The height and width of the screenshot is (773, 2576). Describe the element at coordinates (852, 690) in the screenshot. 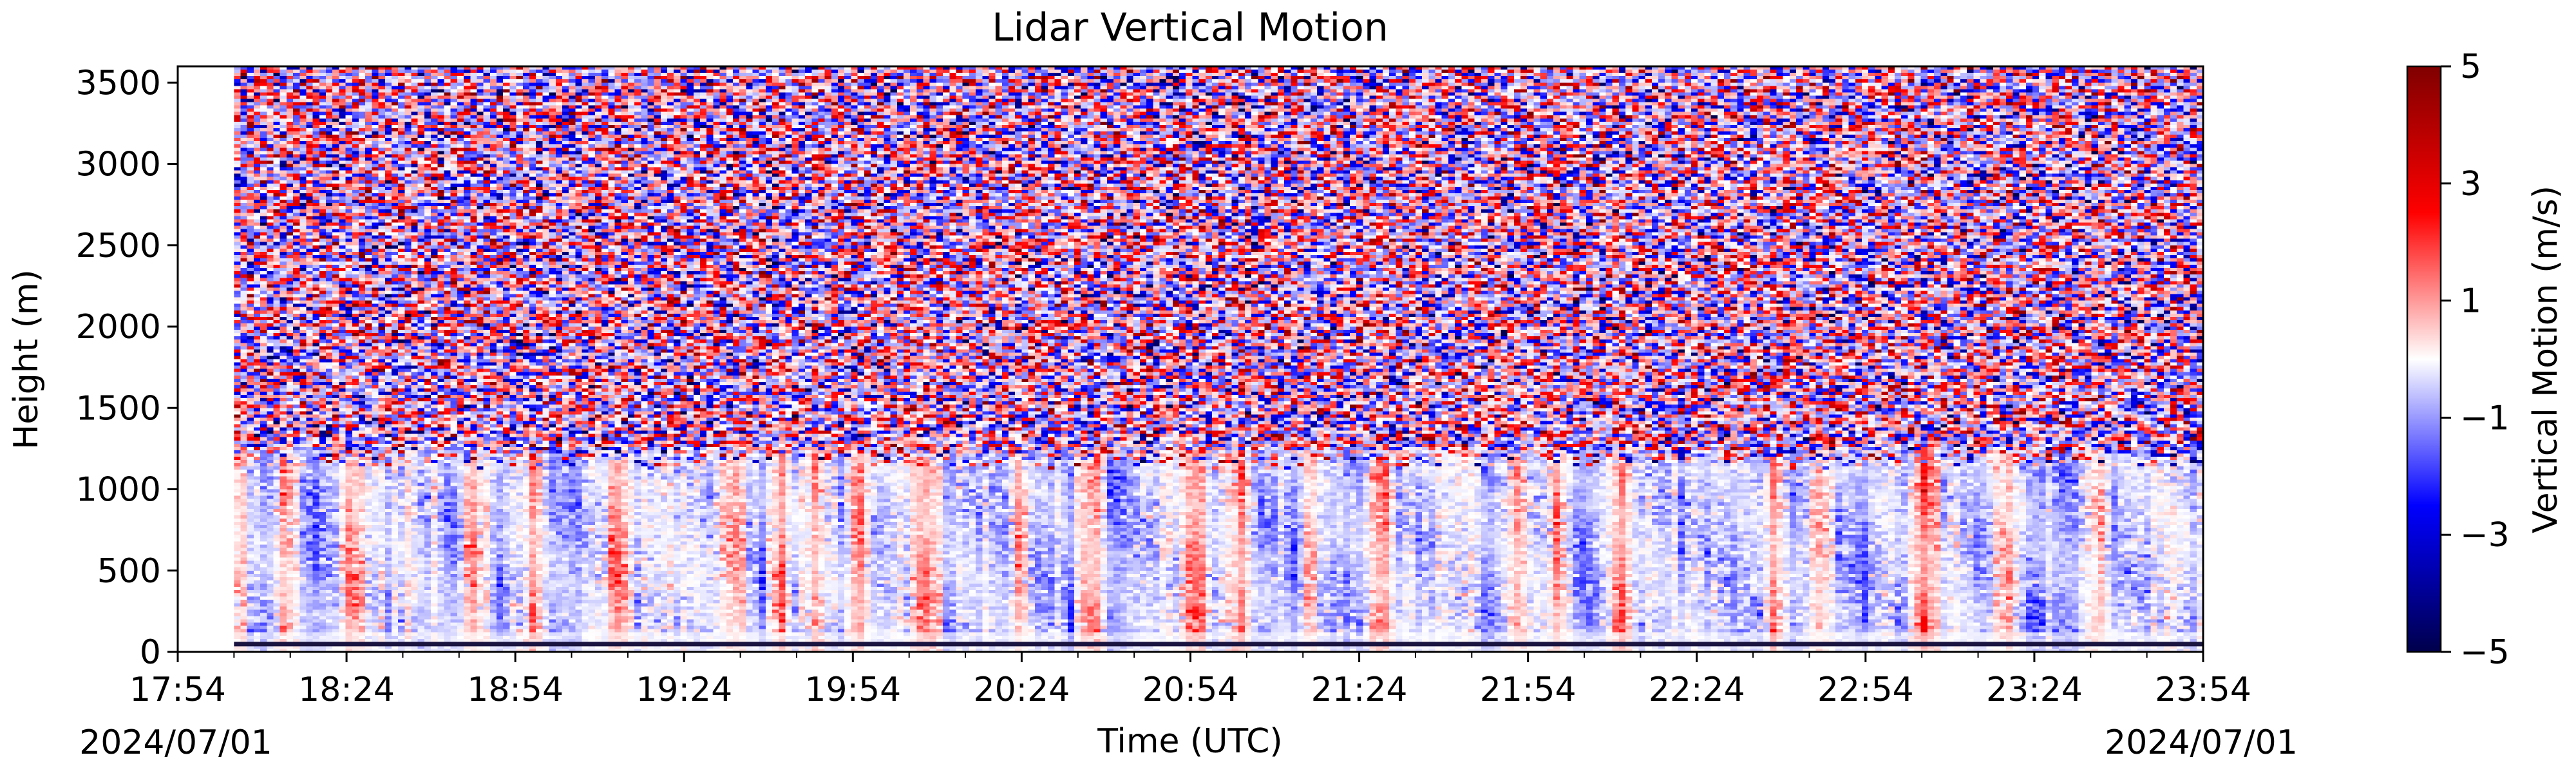

I see `x-tick-label: 19:54` at that location.